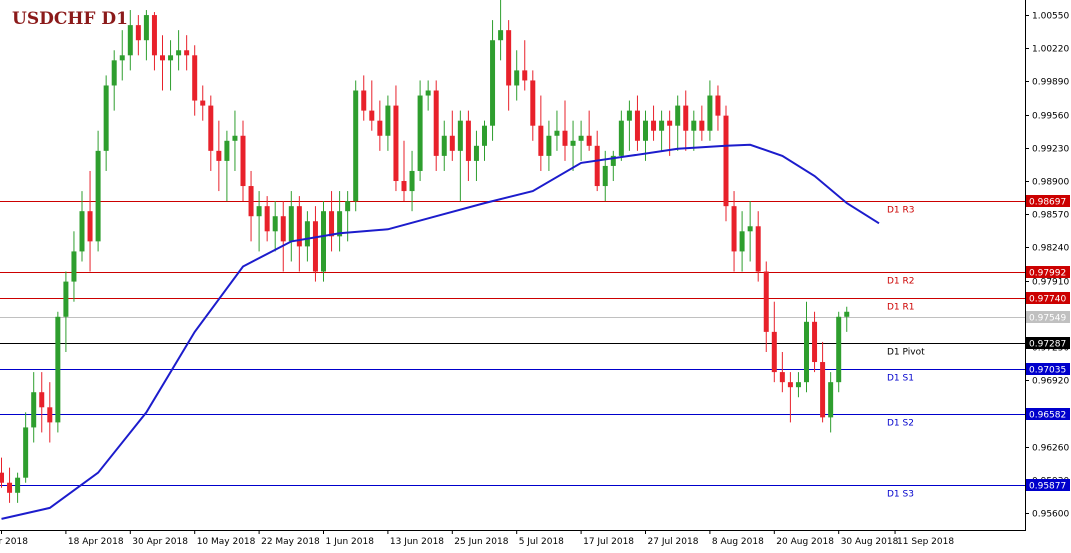 The image size is (1071, 553). What do you see at coordinates (906, 353) in the screenshot?
I see `level-label: D1 Pivot` at bounding box center [906, 353].